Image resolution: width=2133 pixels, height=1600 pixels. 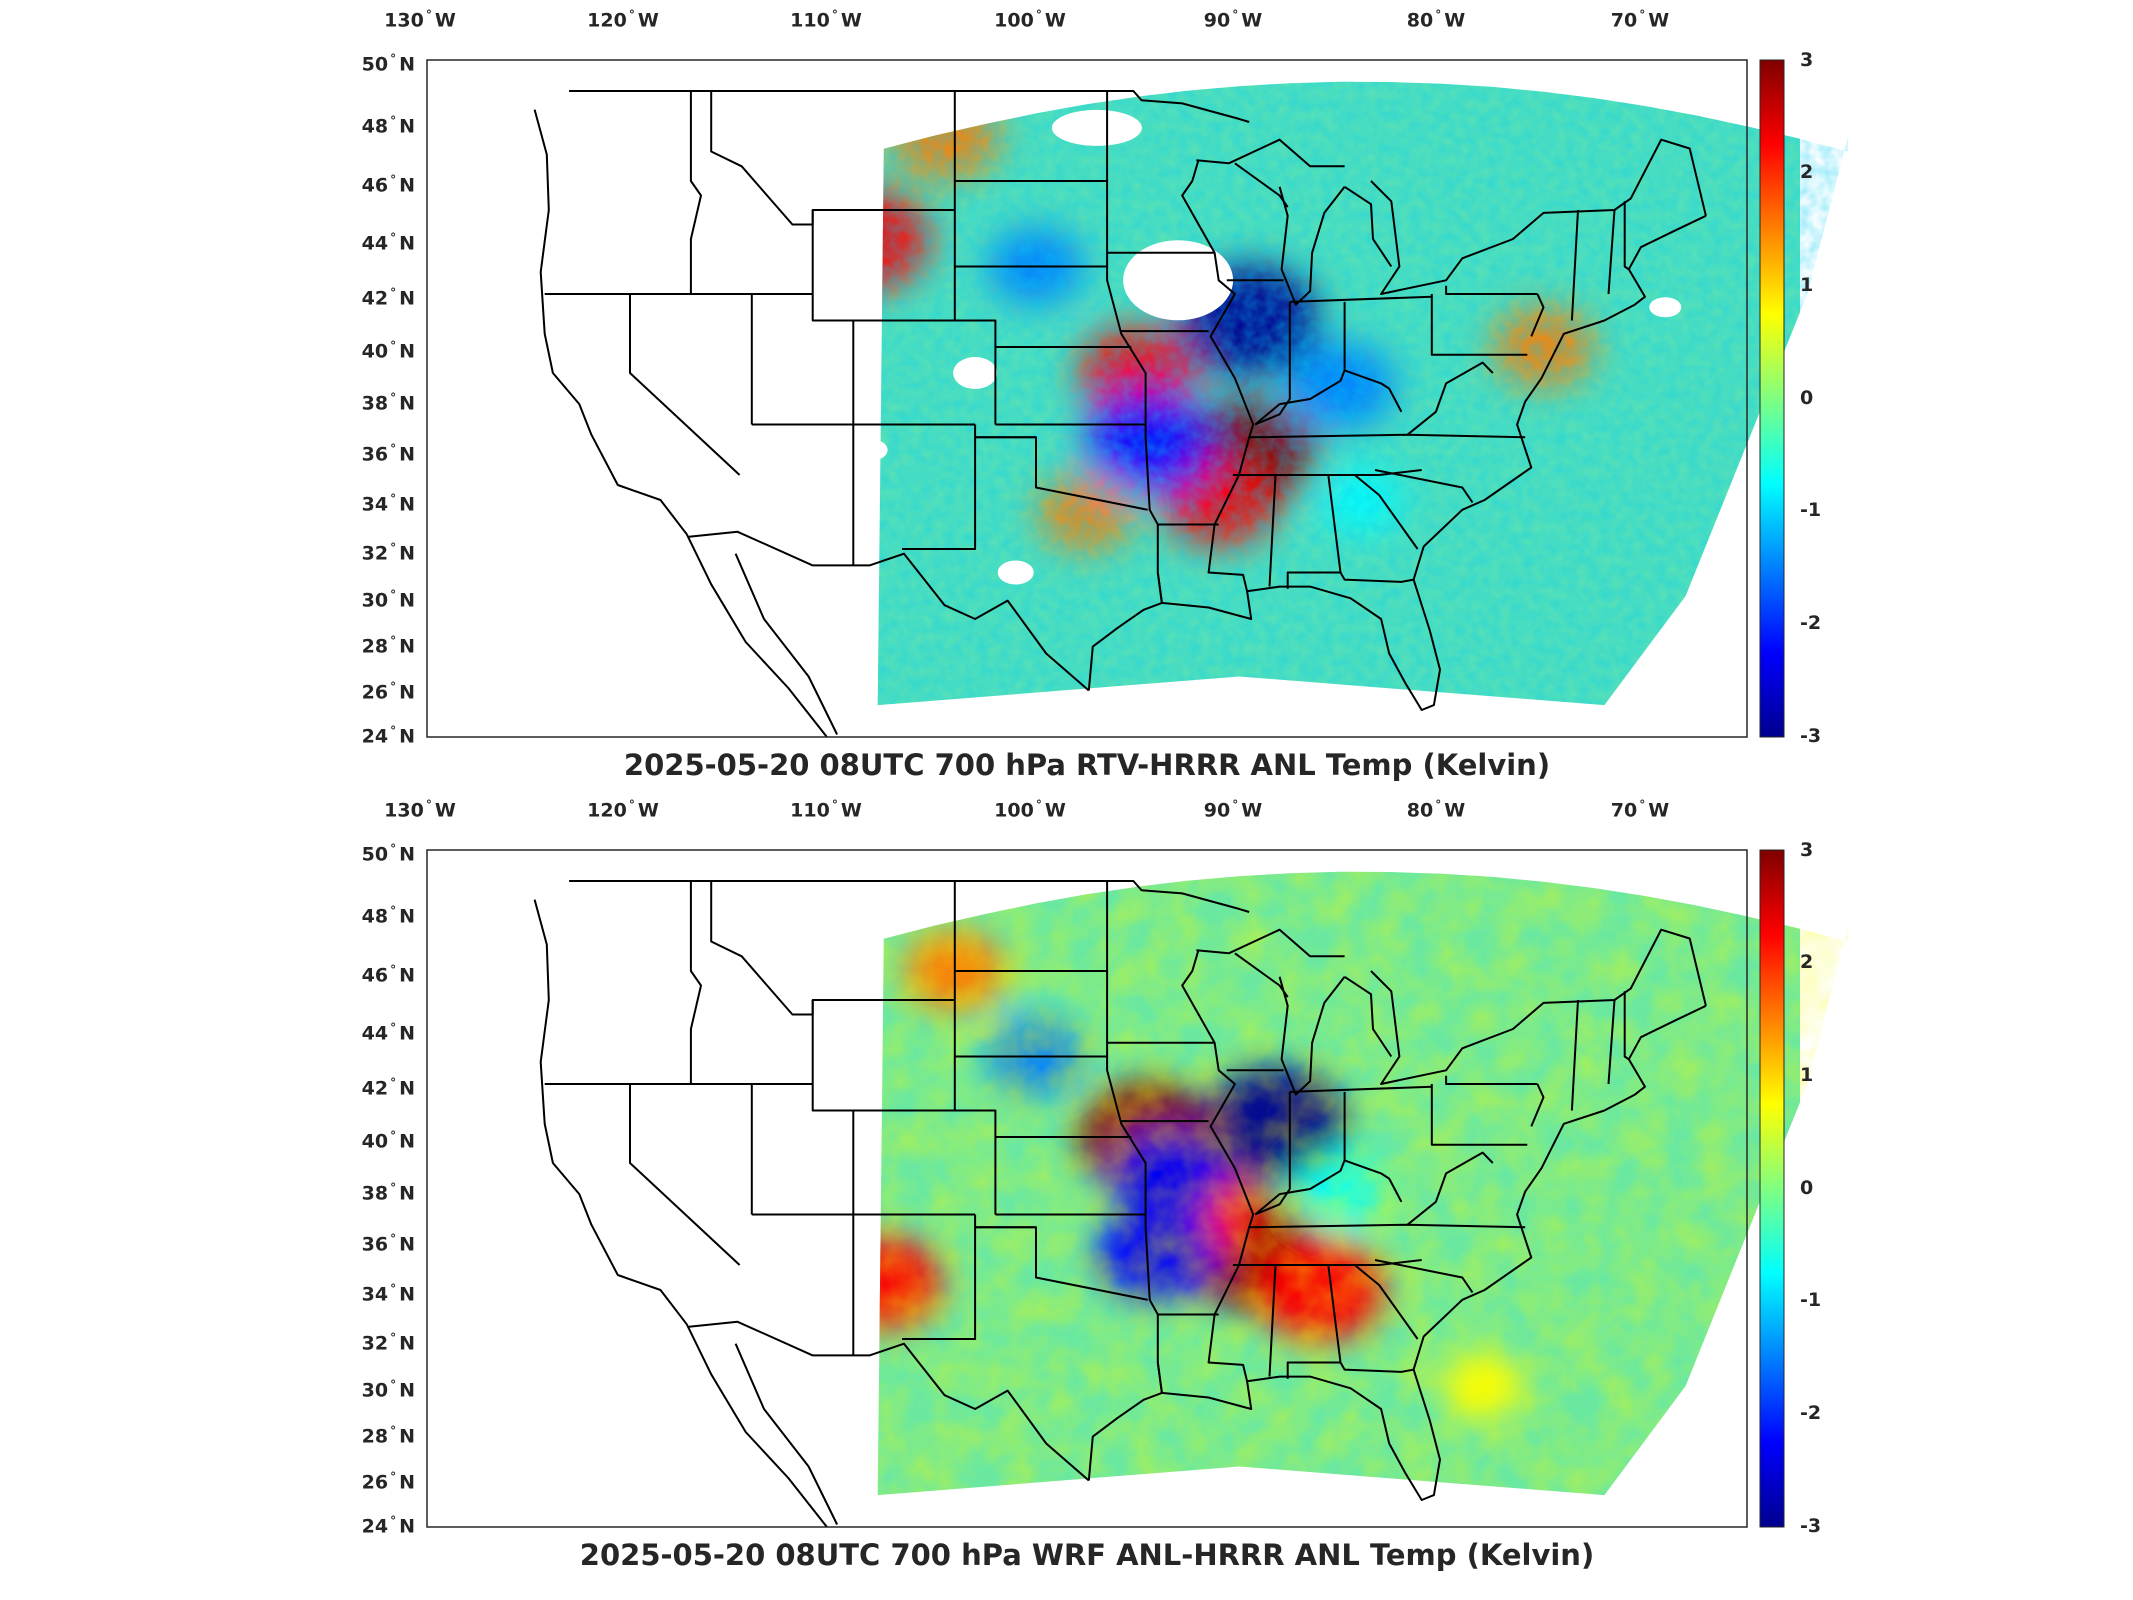 I want to click on lat-label: 40 ° N, so click(x=388, y=1141).